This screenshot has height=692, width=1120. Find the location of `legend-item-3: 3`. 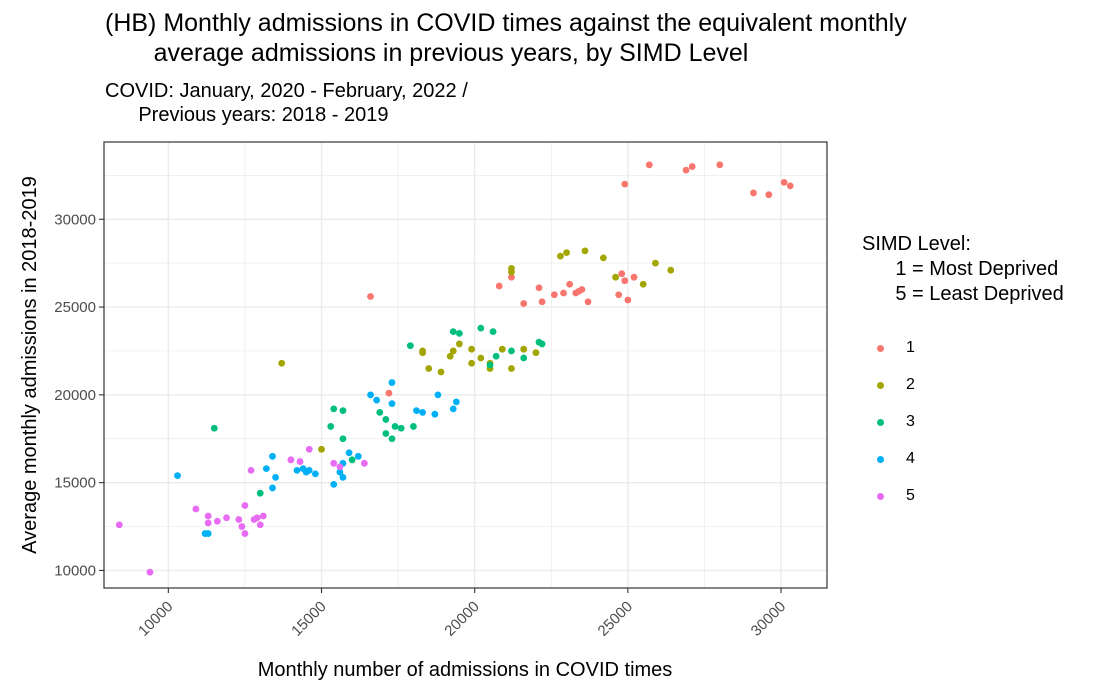

legend-item-3: 3 is located at coordinates (963, 421).